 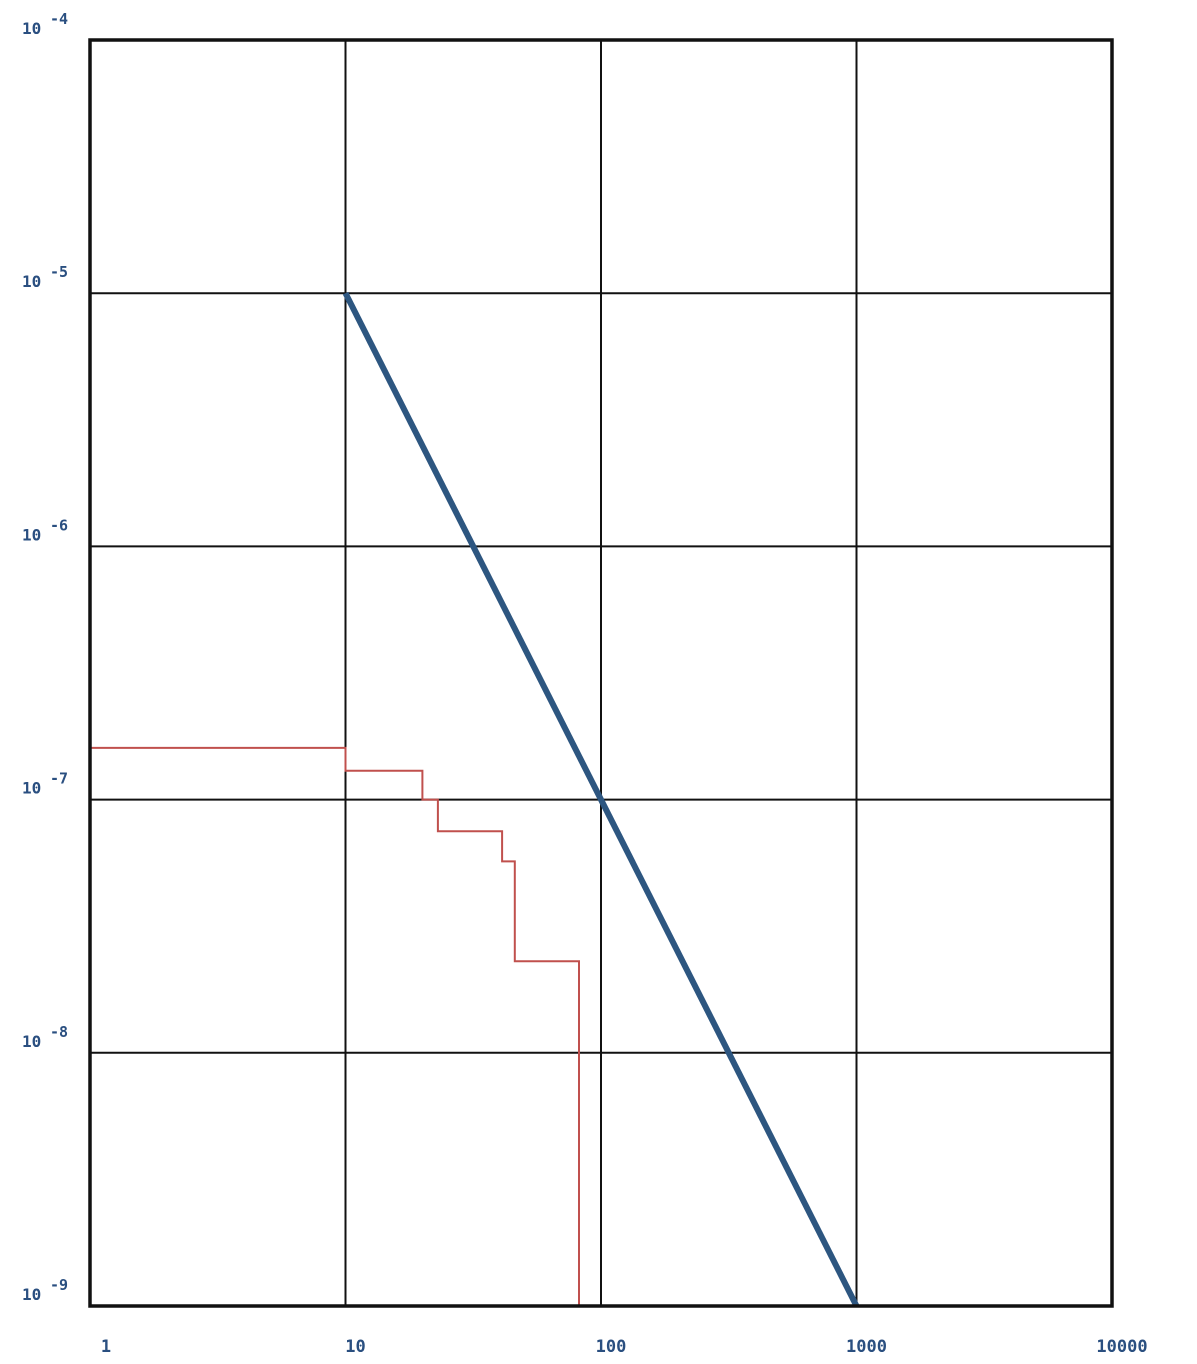 I want to click on y-tick-exponent--4: -4, so click(x=59, y=19).